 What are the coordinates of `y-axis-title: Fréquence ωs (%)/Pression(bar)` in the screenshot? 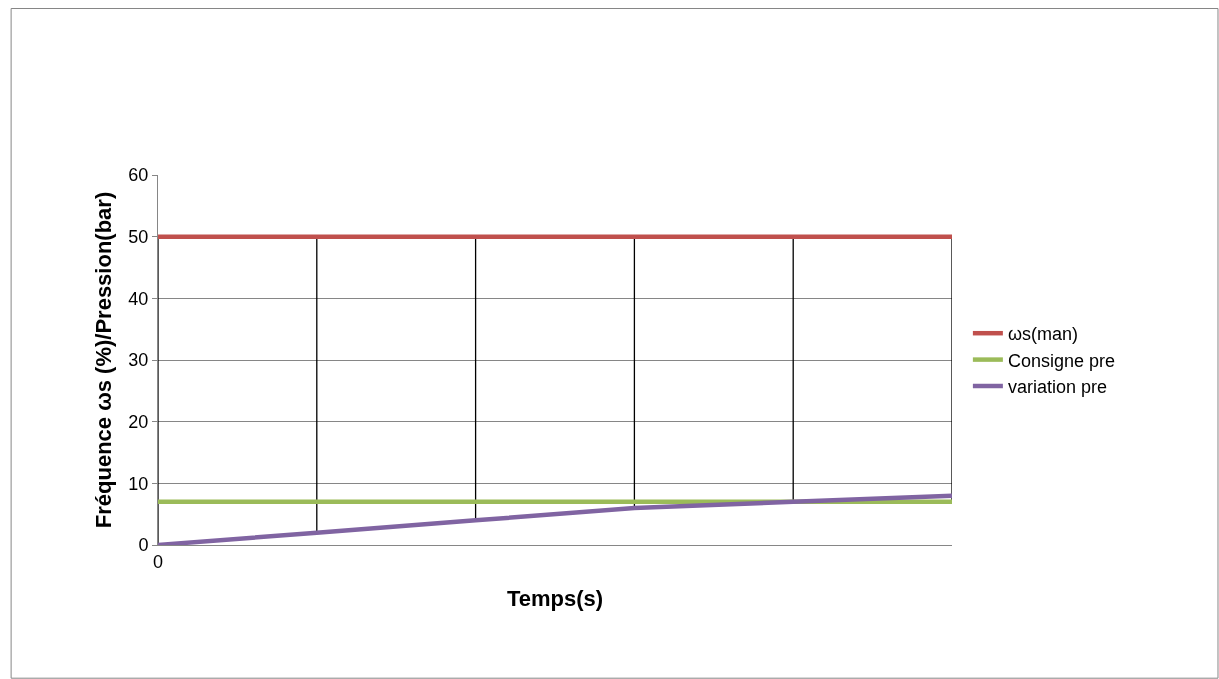 It's located at (104, 360).